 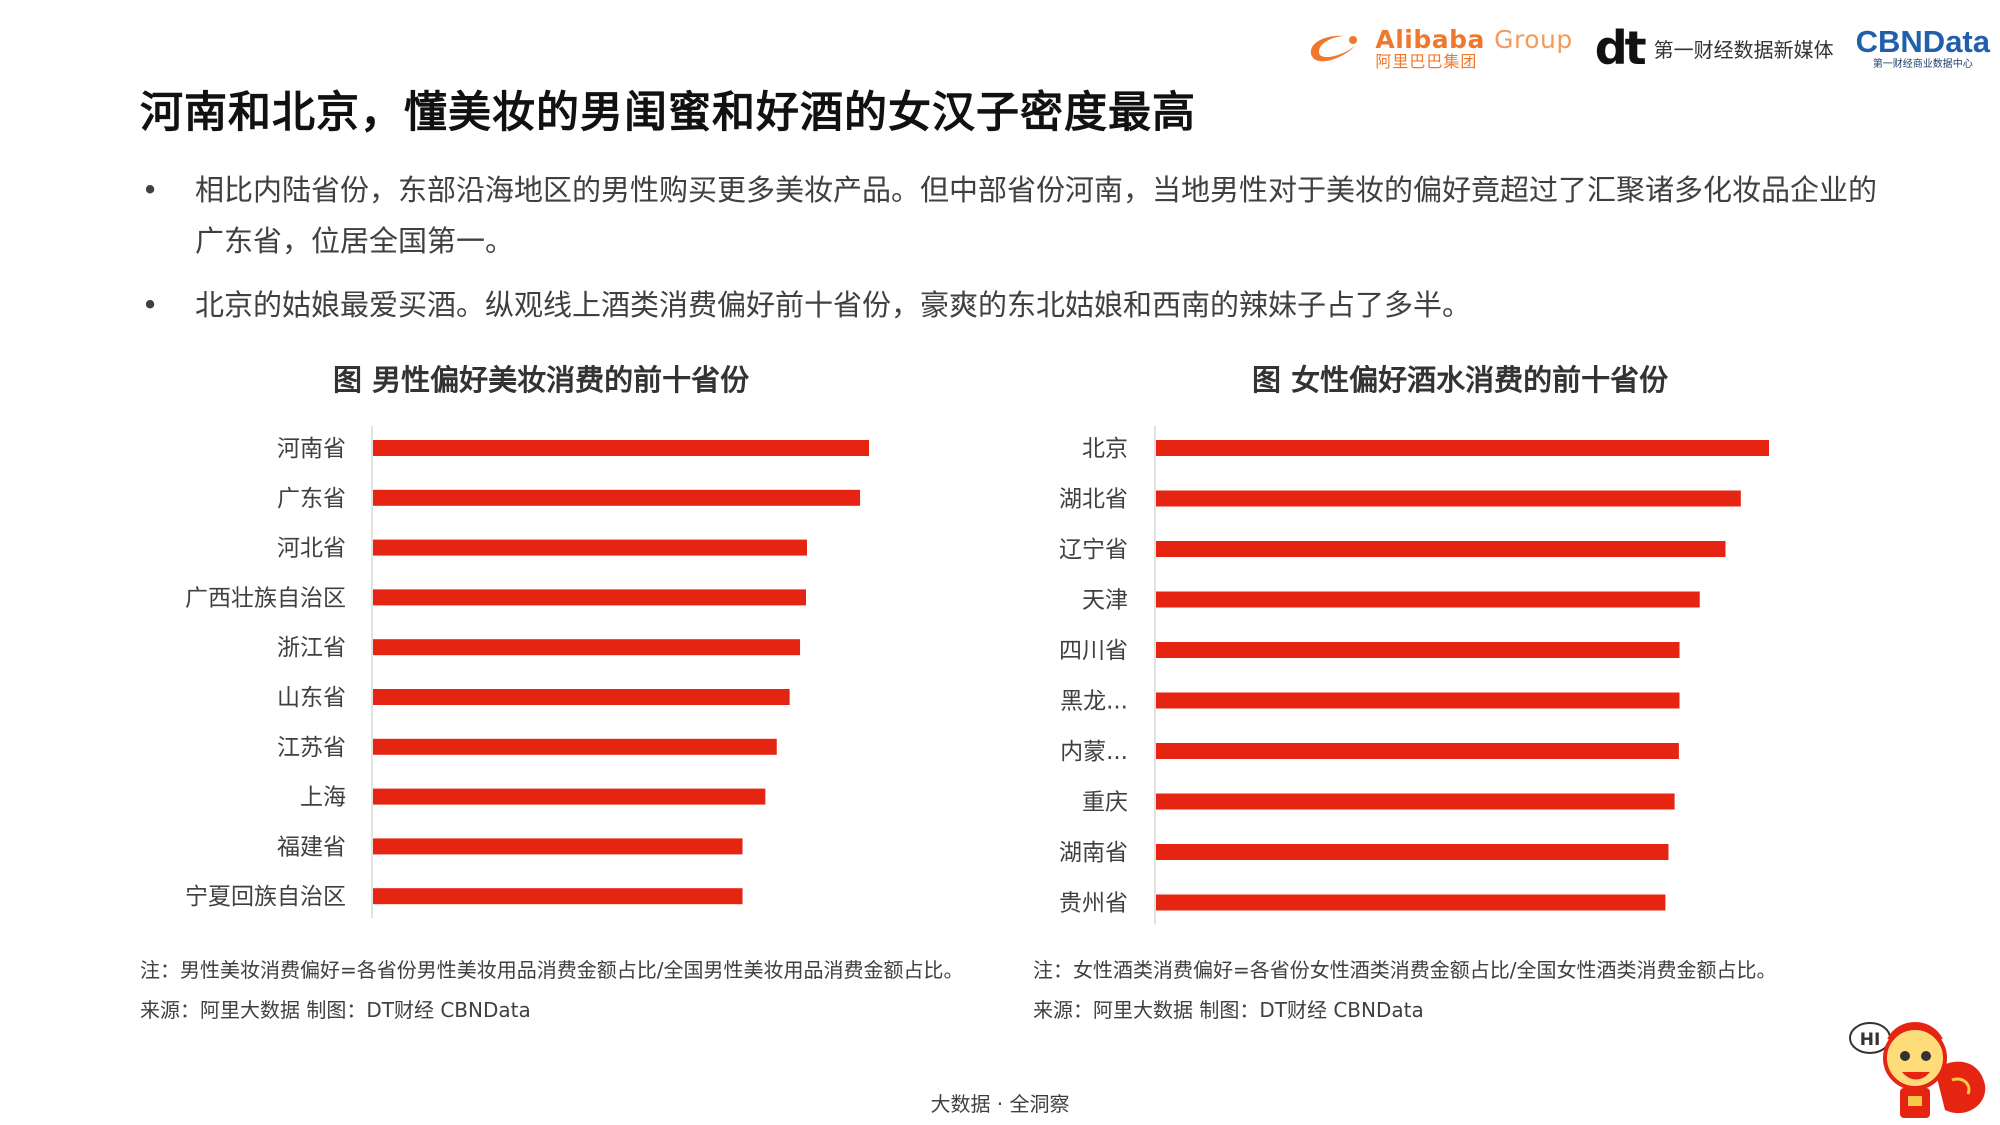 What do you see at coordinates (1093, 853) in the screenshot?
I see `category-label: 湖南省` at bounding box center [1093, 853].